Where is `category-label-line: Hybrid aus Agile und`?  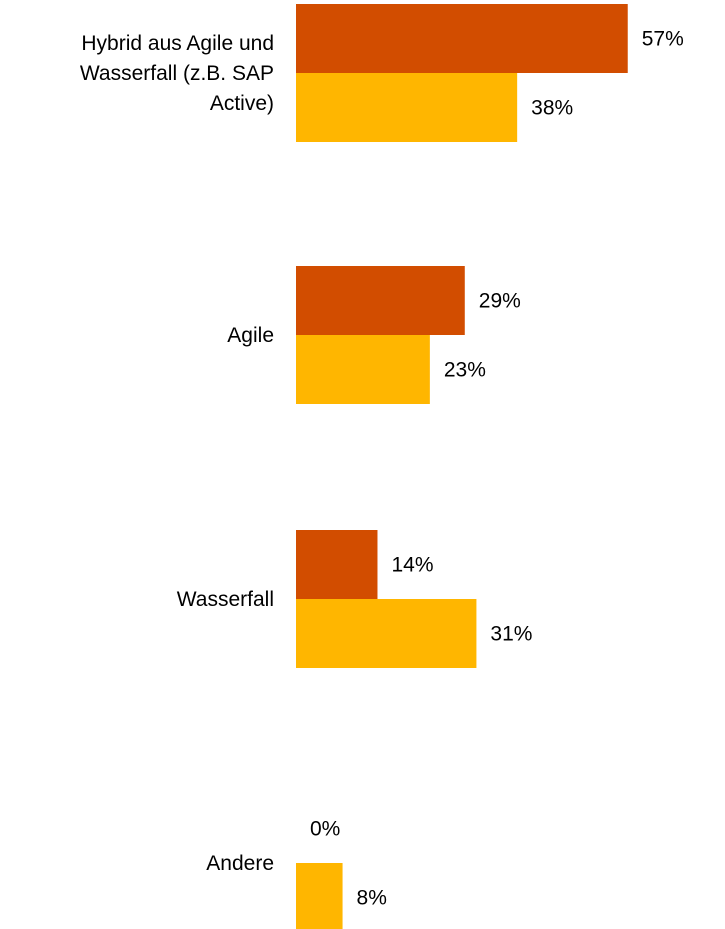
category-label-line: Hybrid aus Agile und is located at coordinates (177, 43).